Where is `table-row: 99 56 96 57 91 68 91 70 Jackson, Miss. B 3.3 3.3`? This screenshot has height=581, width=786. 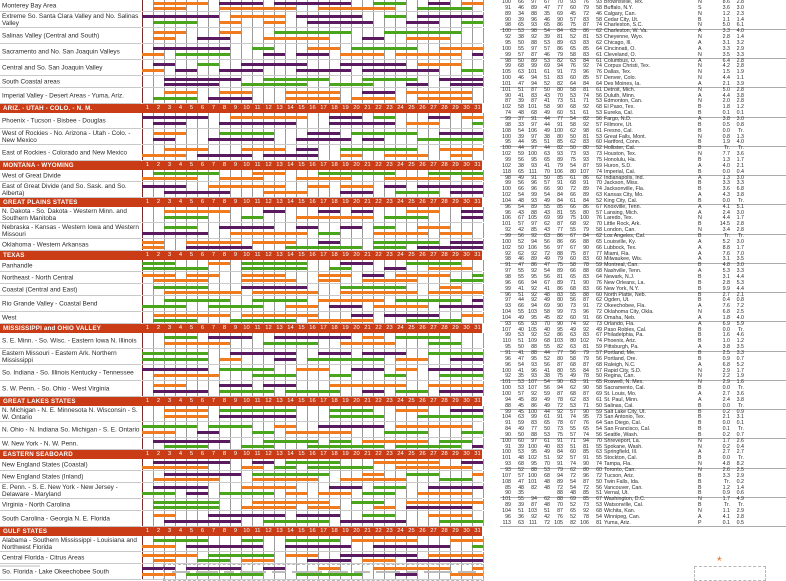
table-row: 99 56 96 57 91 68 91 70 Jackson, Miss. B 3.3 3.3 is located at coordinates (643, 184).